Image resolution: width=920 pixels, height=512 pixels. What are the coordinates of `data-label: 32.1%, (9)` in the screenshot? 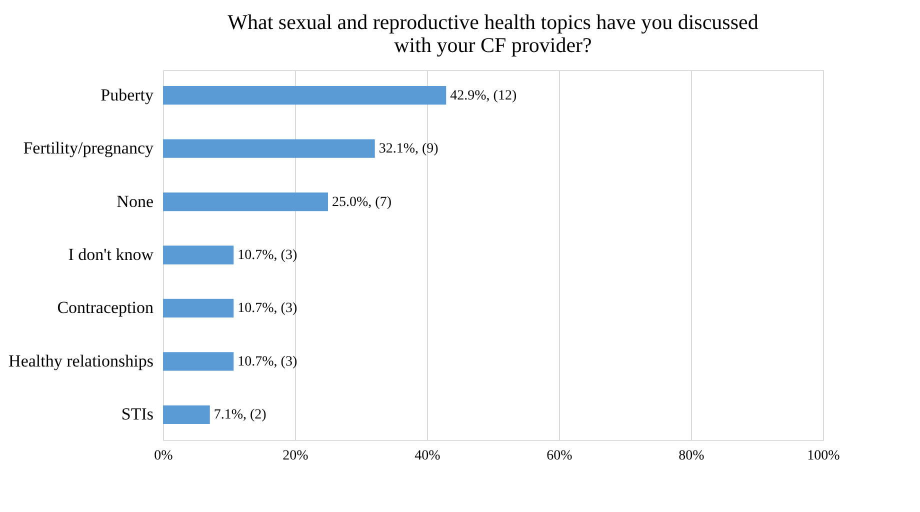 It's located at (408, 149).